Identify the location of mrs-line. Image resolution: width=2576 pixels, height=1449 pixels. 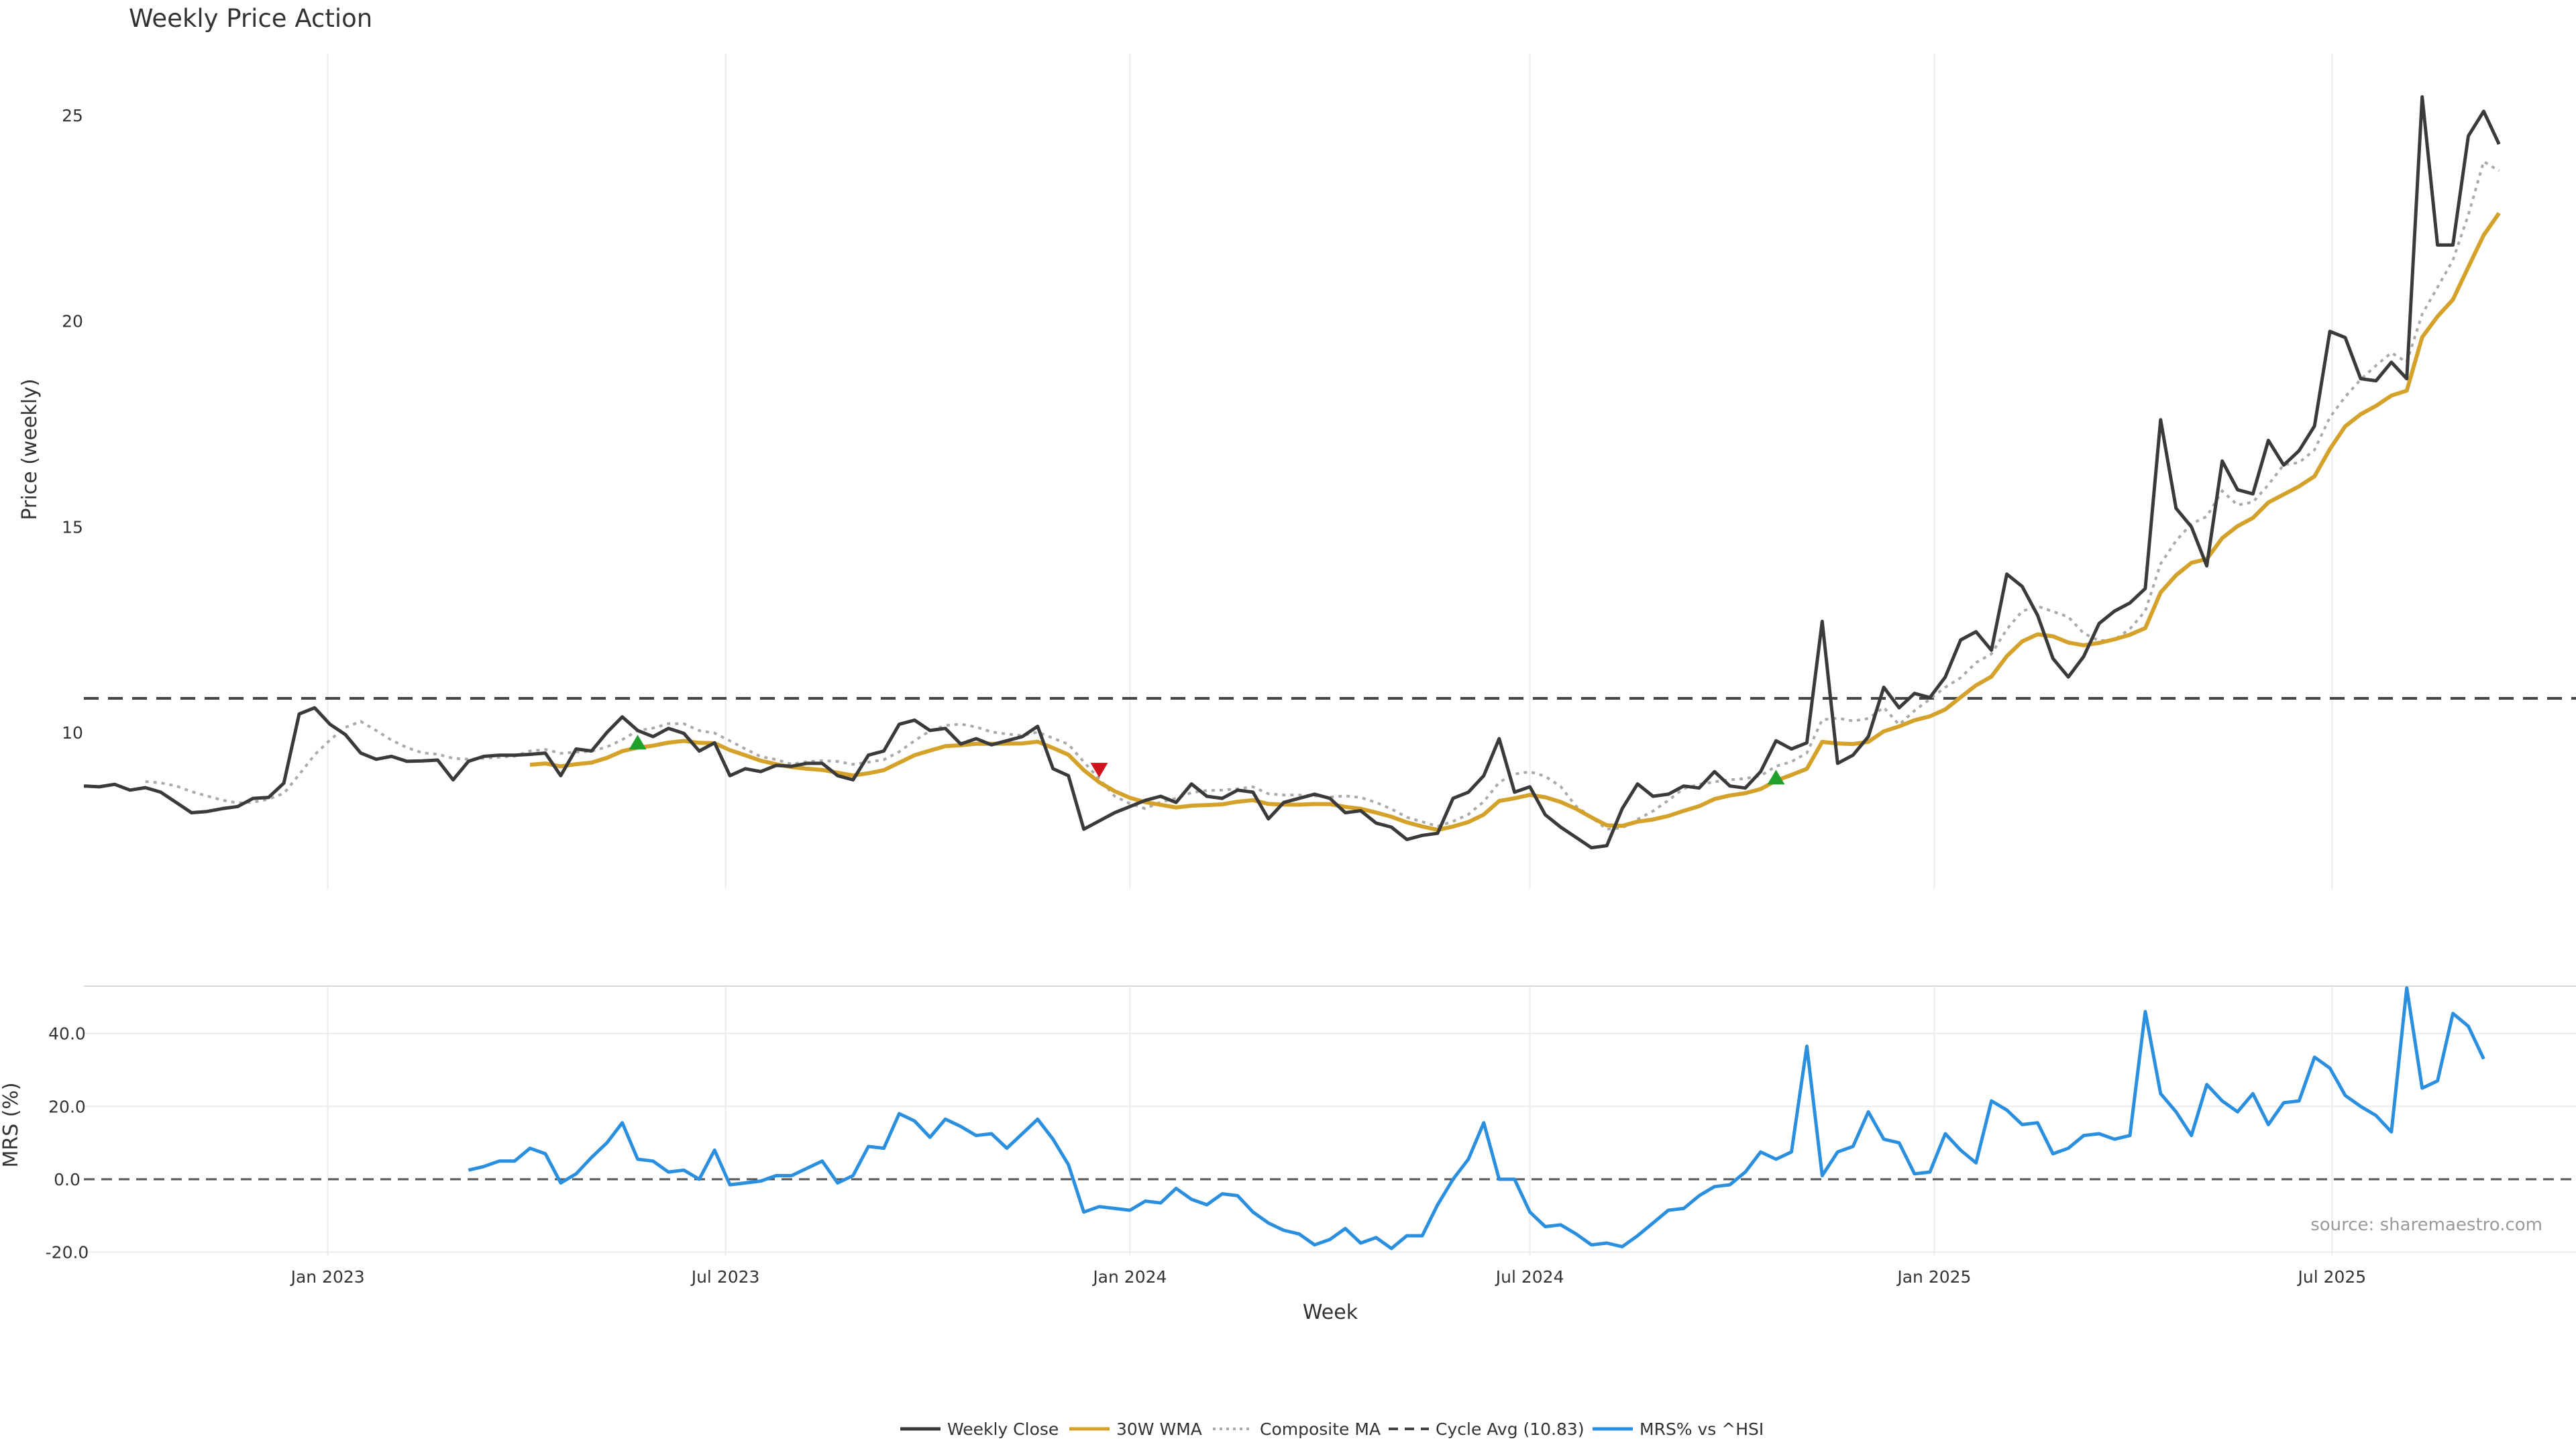
(1476, 1118).